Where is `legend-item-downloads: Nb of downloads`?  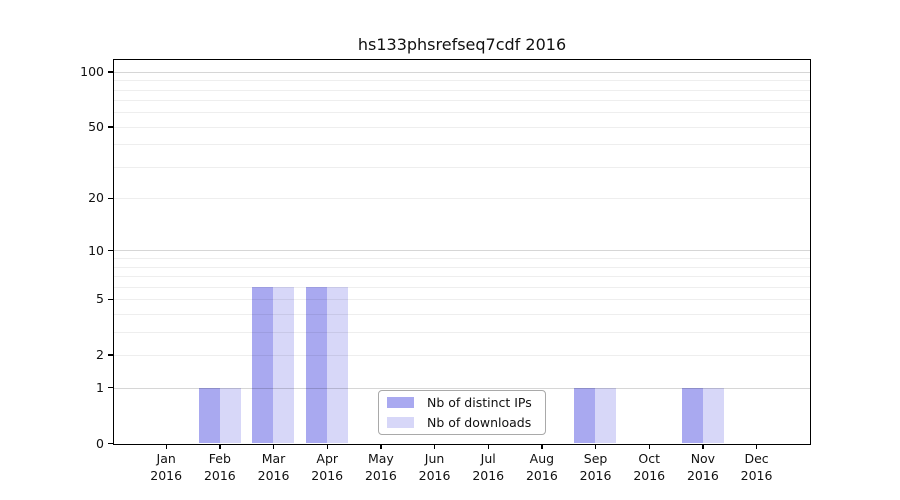 legend-item-downloads: Nb of downloads is located at coordinates (466, 423).